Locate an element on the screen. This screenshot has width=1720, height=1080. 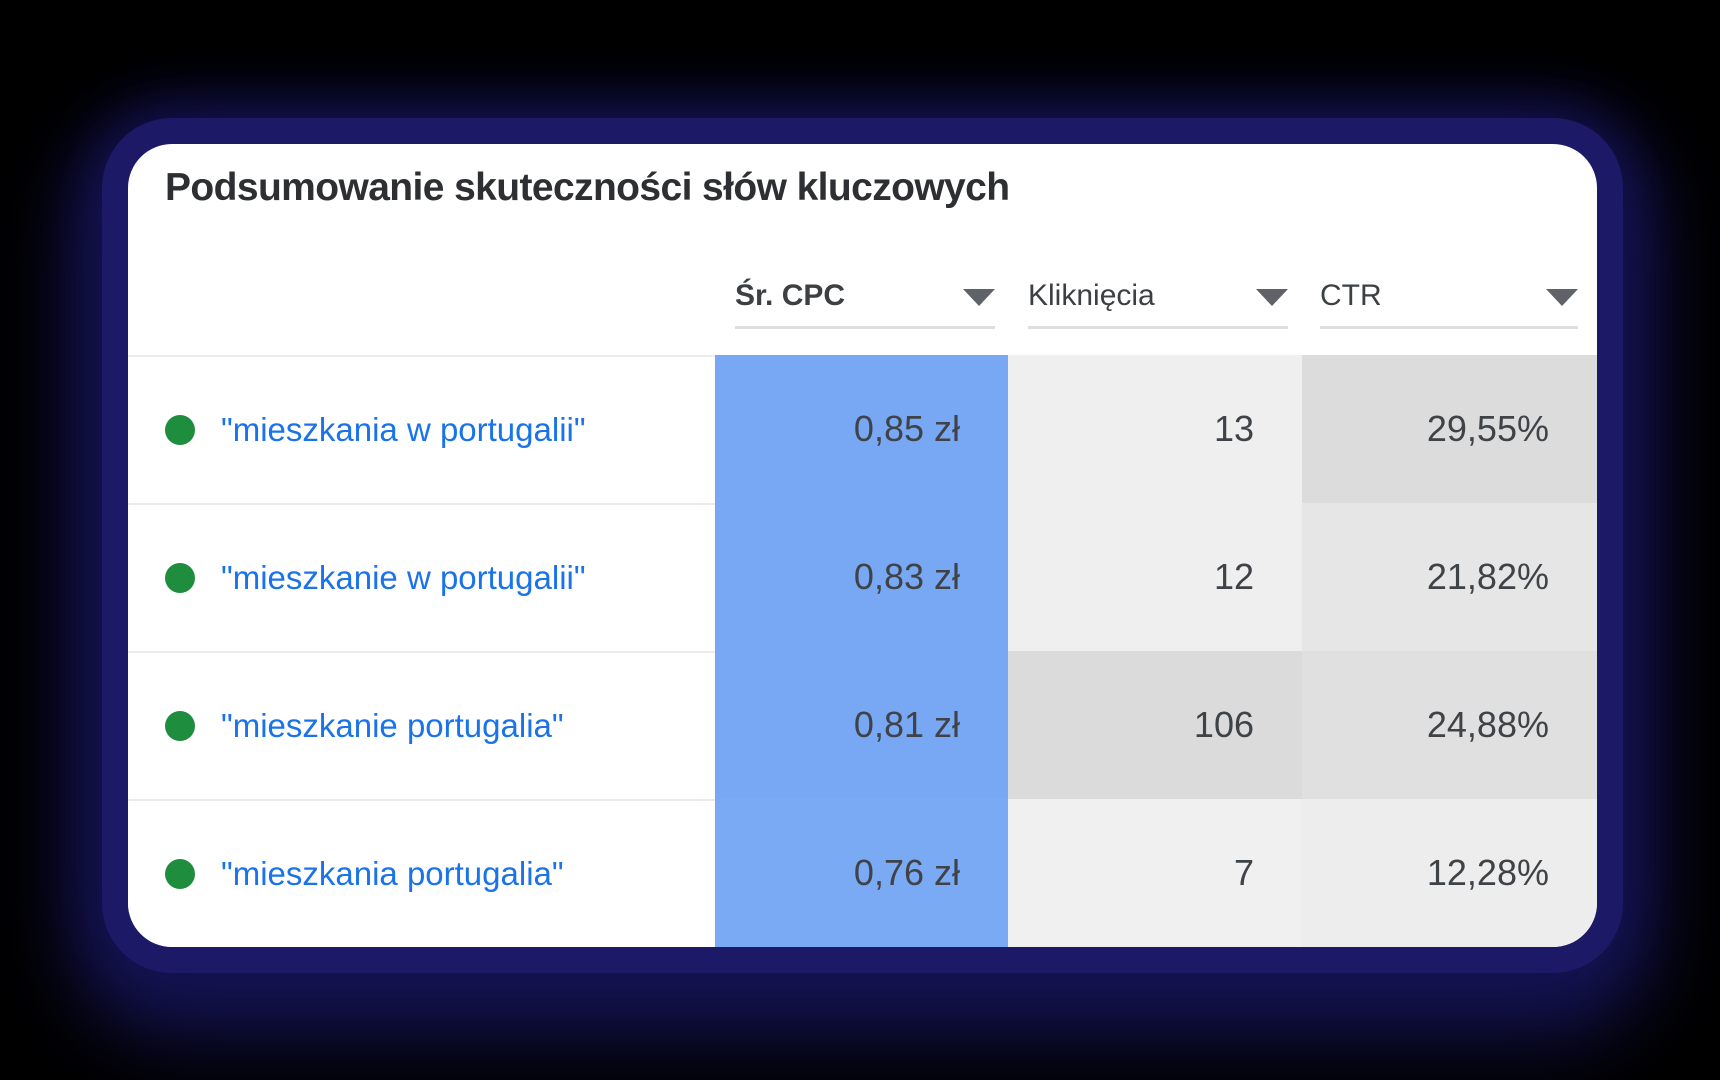
clicks-cell: 12 is located at coordinates (1155, 577).